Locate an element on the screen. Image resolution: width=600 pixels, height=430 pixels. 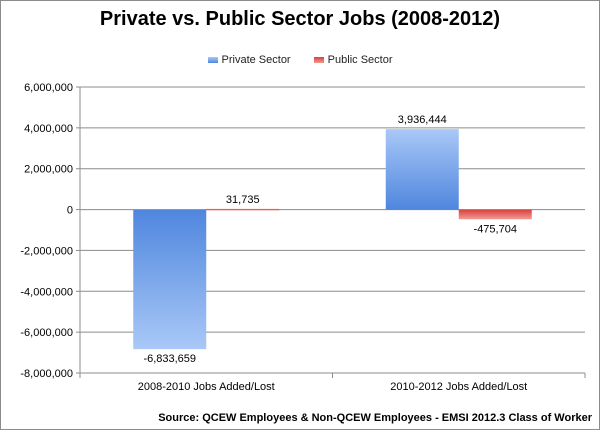
data-label: 31,735 is located at coordinates (243, 200).